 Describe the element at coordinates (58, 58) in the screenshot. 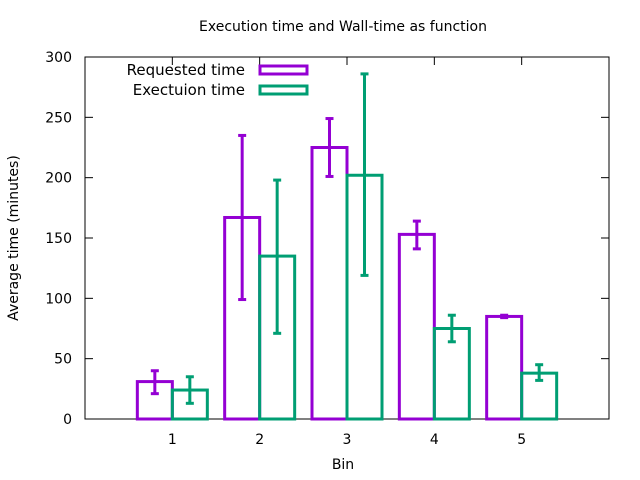

I see `y-tick-label: 300` at that location.